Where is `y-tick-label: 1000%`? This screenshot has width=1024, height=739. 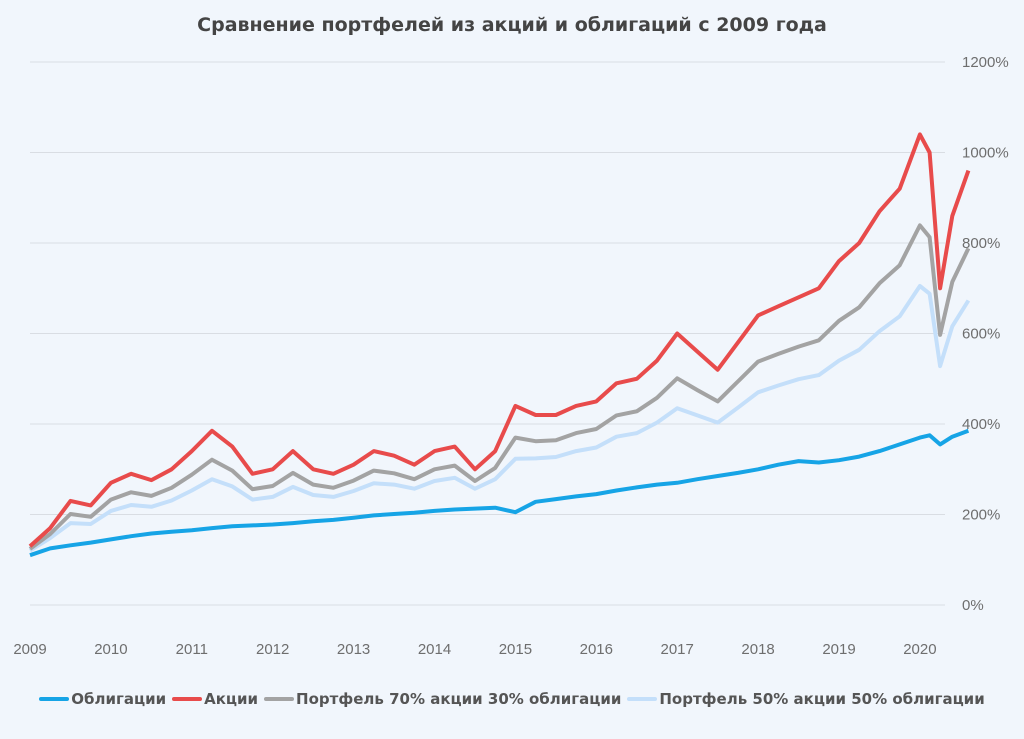
y-tick-label: 1000% is located at coordinates (985, 153).